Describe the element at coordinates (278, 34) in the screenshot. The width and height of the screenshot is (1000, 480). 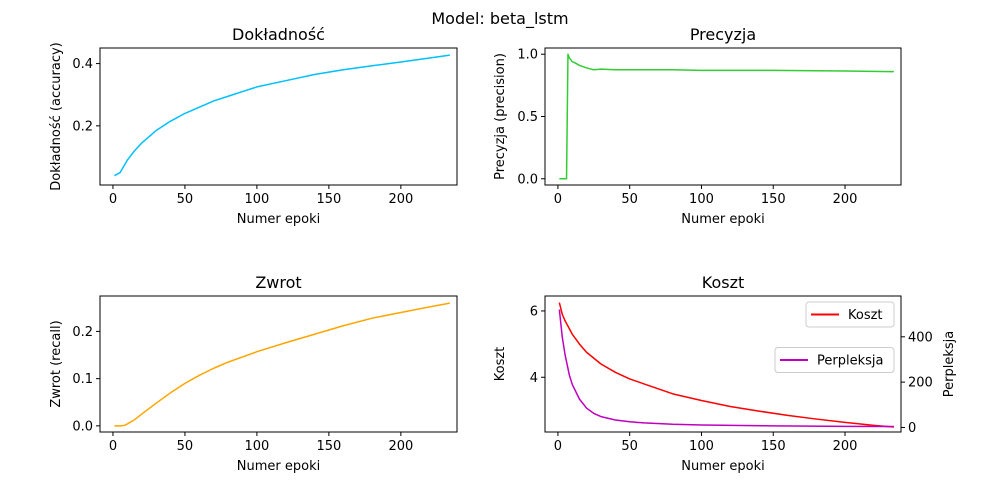
I see `subplot-title: Dokładność` at that location.